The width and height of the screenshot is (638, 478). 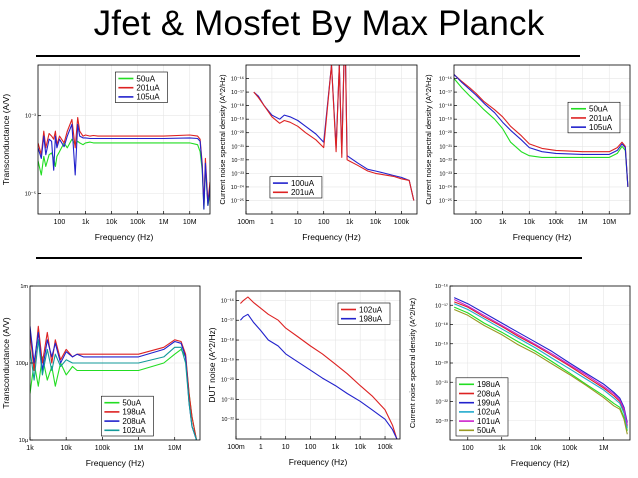 What do you see at coordinates (124, 174) in the screenshot?
I see `series-line-50uA` at bounding box center [124, 174].